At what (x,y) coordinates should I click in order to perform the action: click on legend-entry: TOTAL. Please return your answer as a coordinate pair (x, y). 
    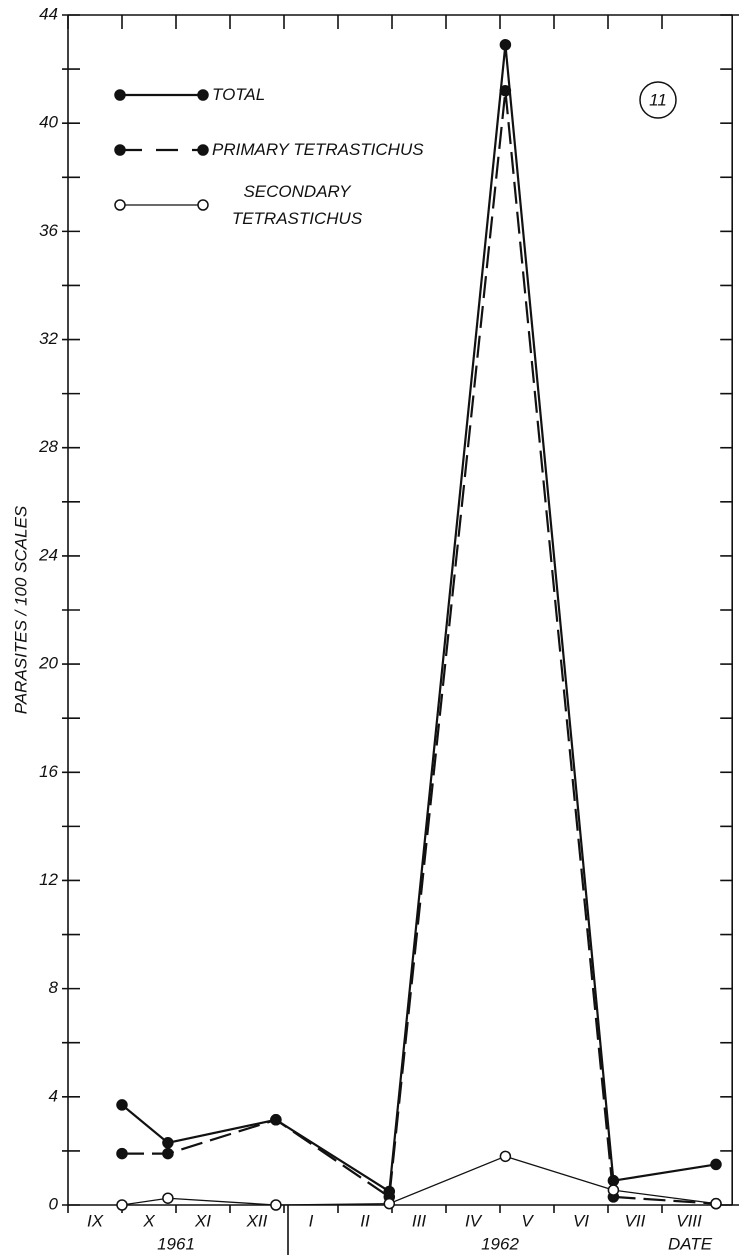
    Looking at the image, I should click on (239, 94).